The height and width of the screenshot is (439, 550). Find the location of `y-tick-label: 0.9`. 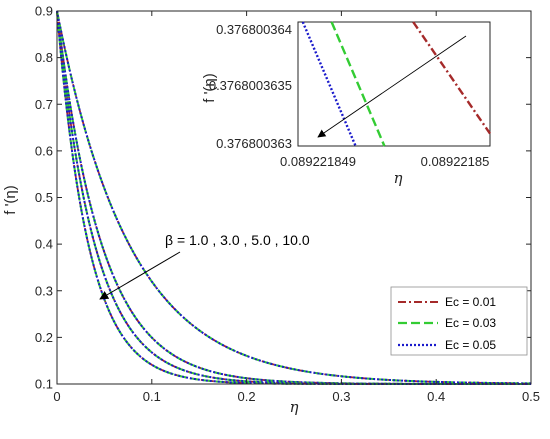

y-tick-label: 0.9 is located at coordinates (44, 11).